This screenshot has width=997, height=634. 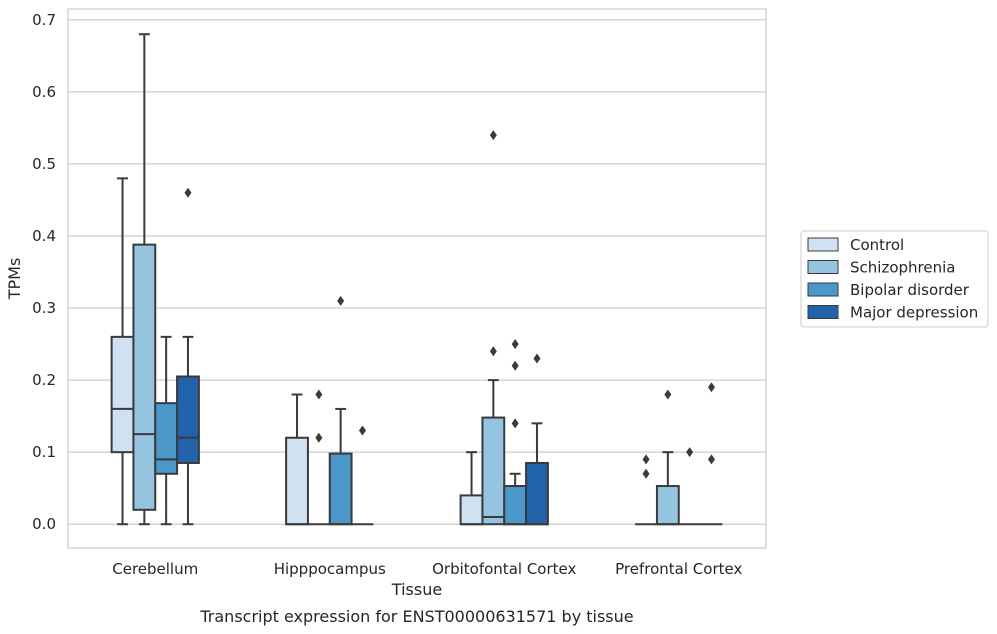 What do you see at coordinates (416, 589) in the screenshot?
I see `x-axis-title: Tissue` at bounding box center [416, 589].